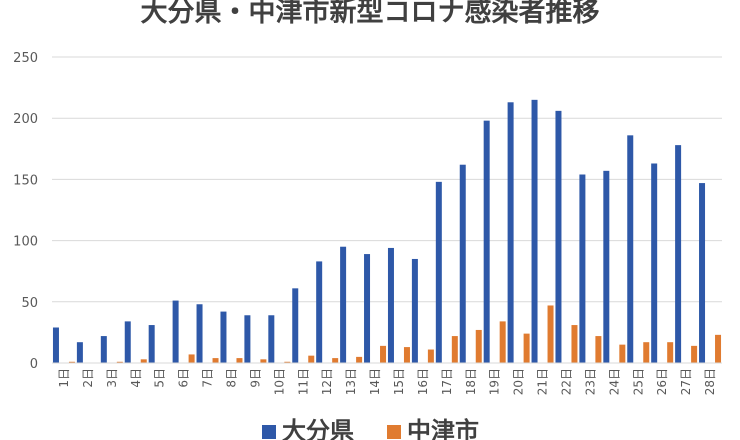 The width and height of the screenshot is (740, 440). What do you see at coordinates (614, 381) in the screenshot?
I see `x-tick-label: 24日` at bounding box center [614, 381].